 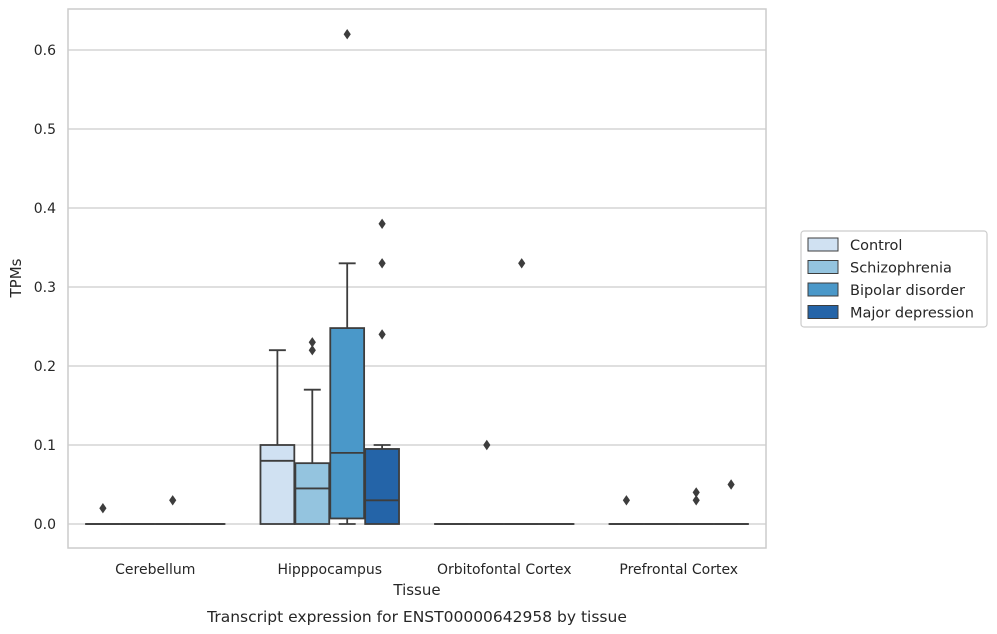 What do you see at coordinates (416, 590) in the screenshot?
I see `x-axis-label: Tissue` at bounding box center [416, 590].